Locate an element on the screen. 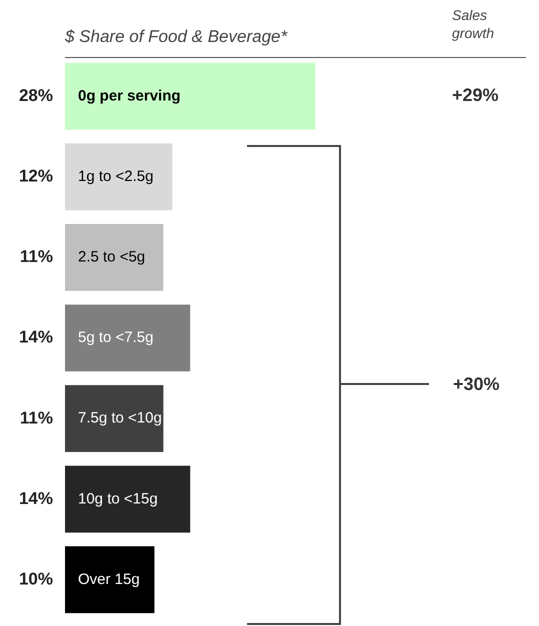  data-label: 28% is located at coordinates (35, 95).